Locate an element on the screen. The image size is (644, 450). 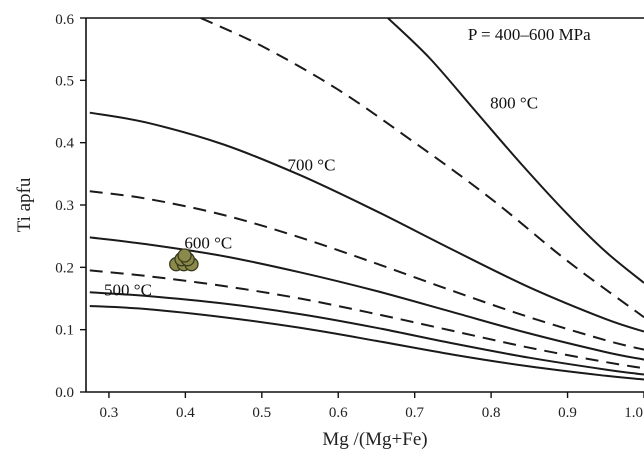
y-tick-label-3: 0.2 is located at coordinates (64, 268).